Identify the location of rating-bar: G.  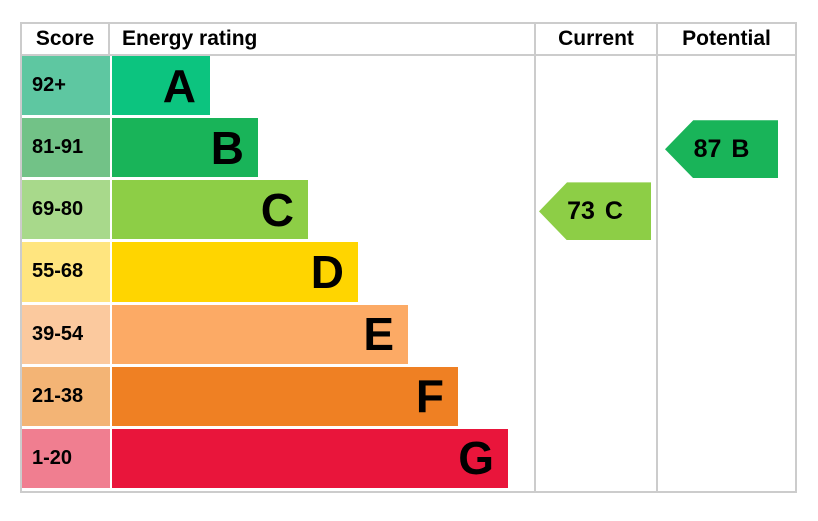
(310, 458).